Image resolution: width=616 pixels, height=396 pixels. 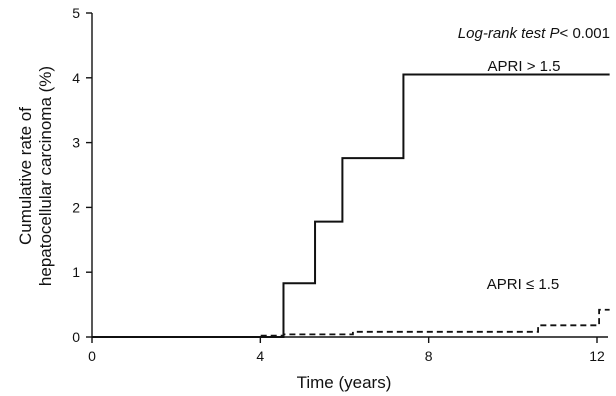 I want to click on x-tick-label: 0, so click(x=92, y=356).